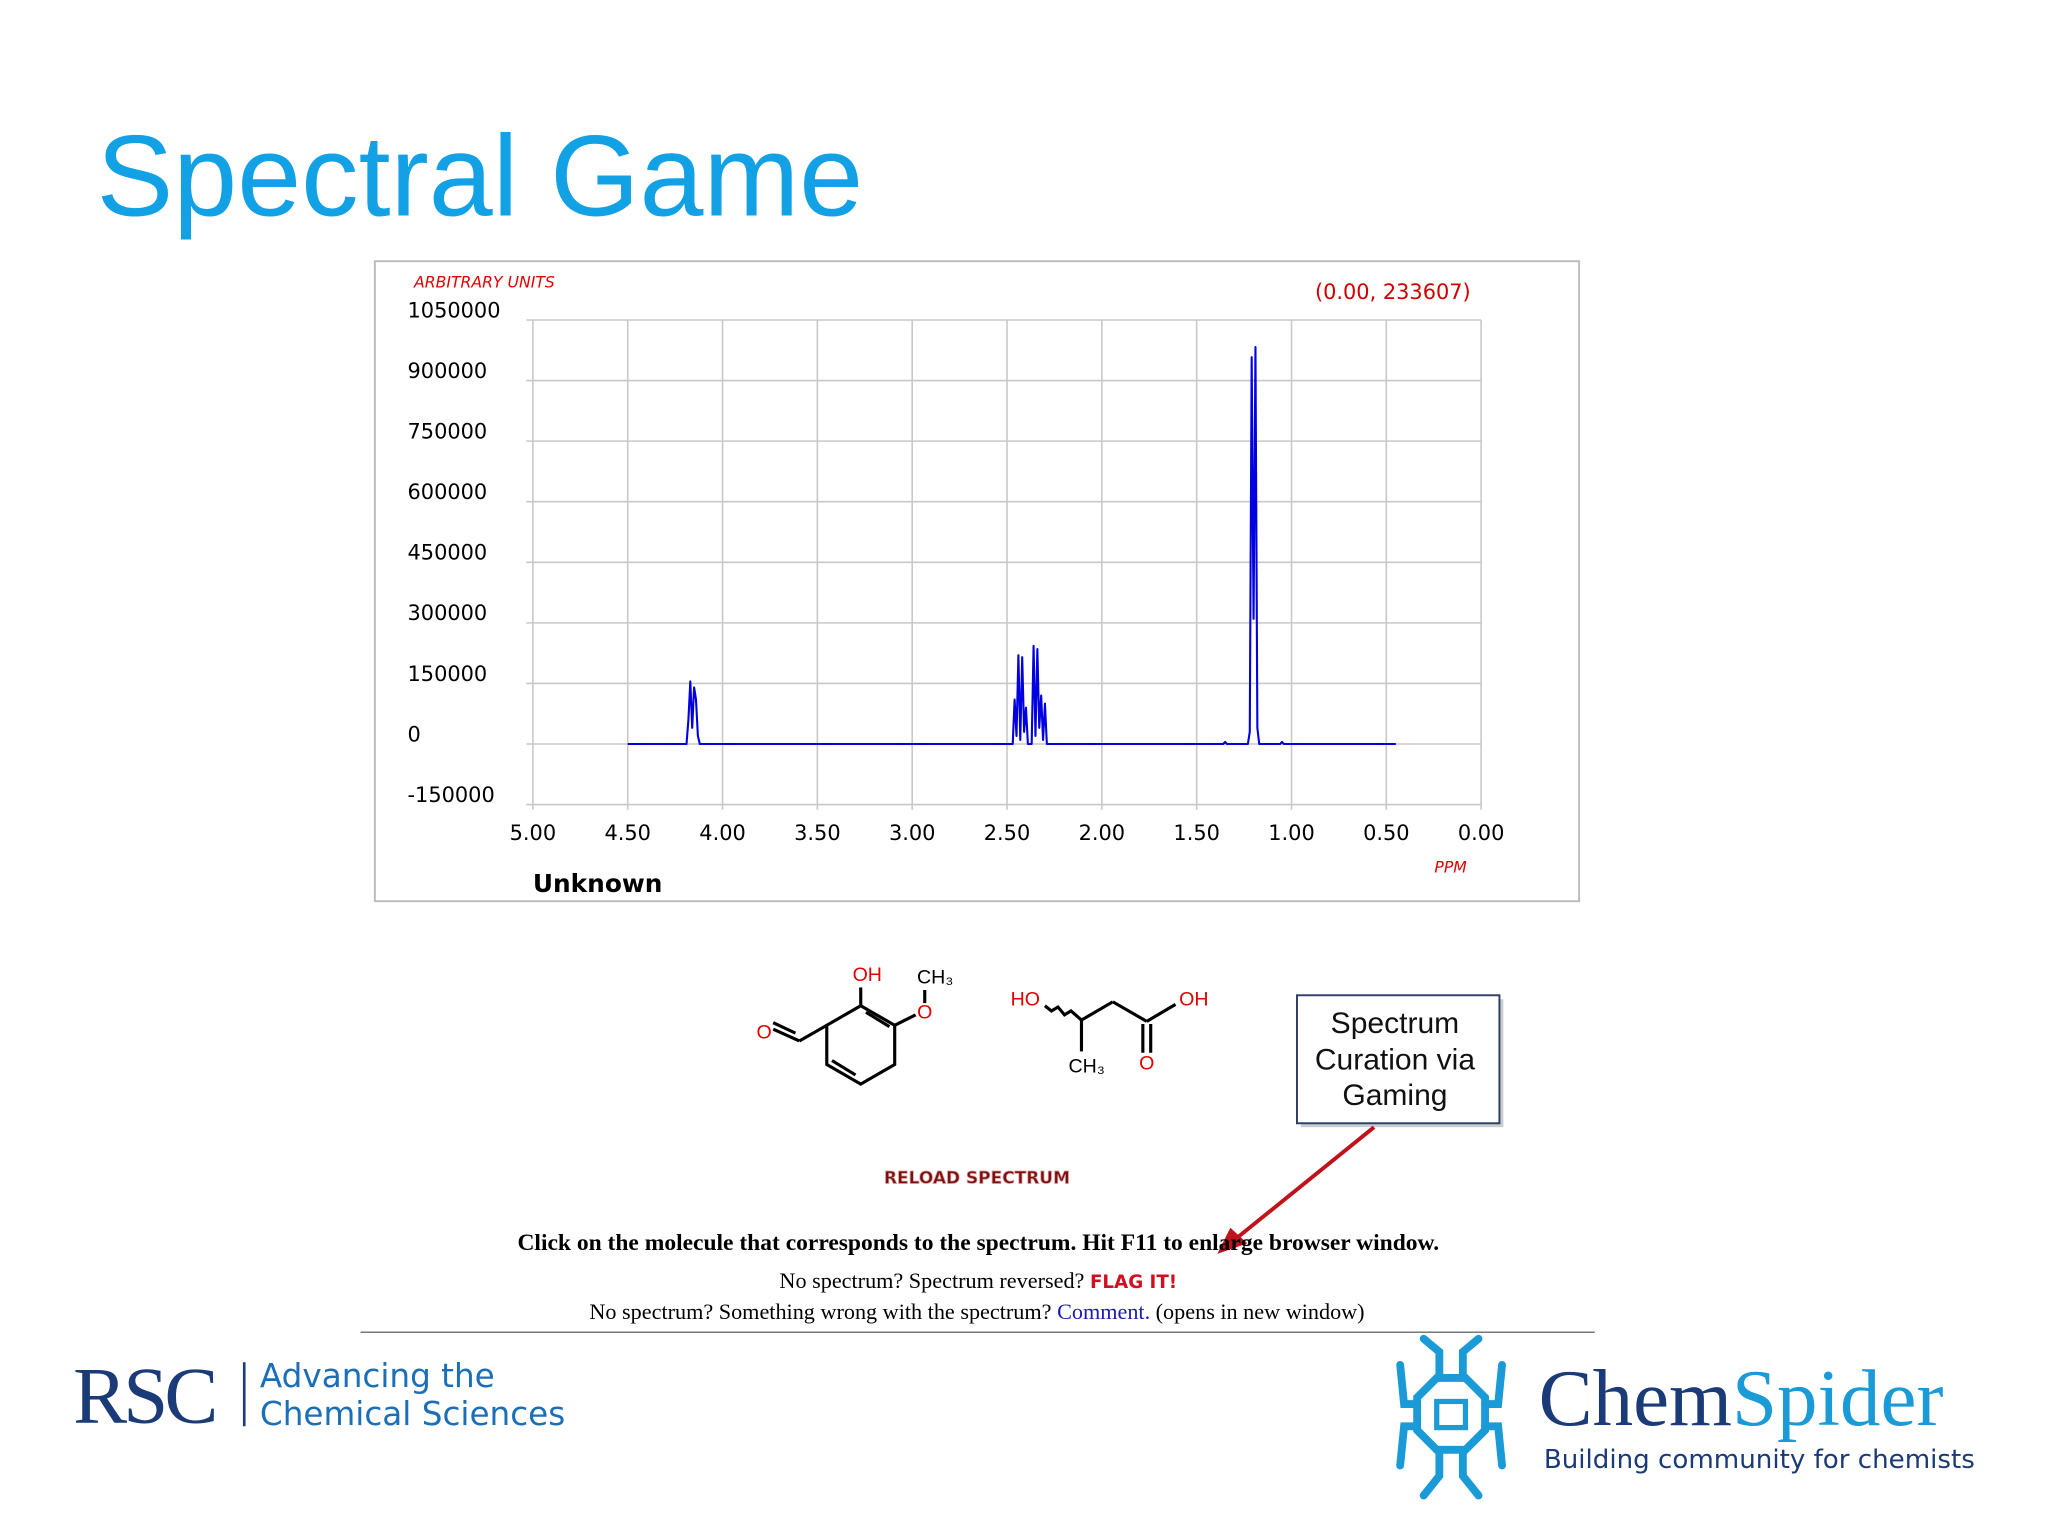  I want to click on y-tick-label: 750000, so click(448, 432).